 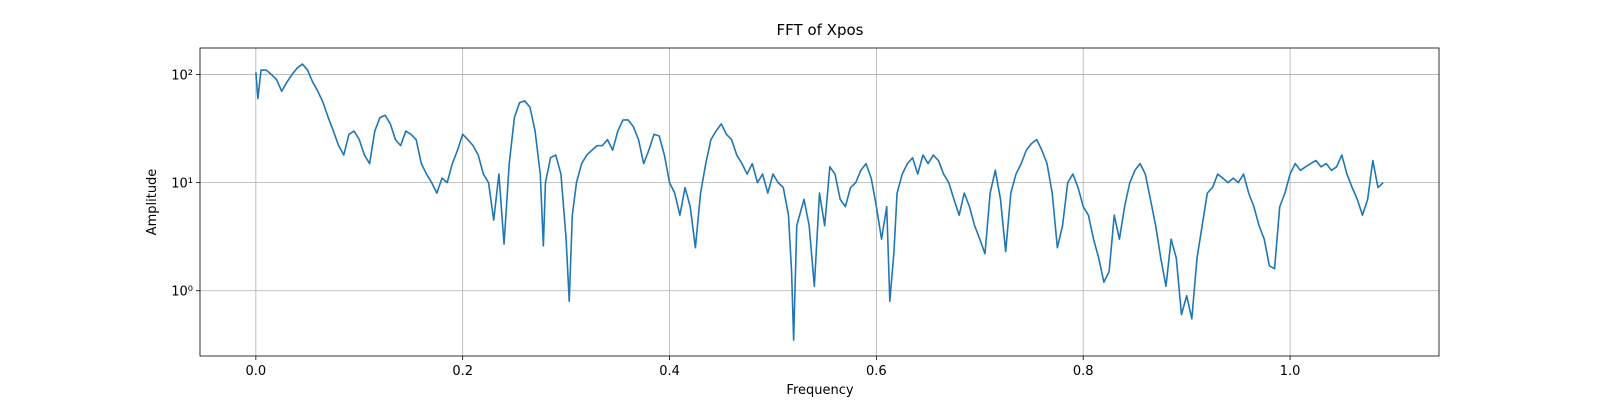 I want to click on x-tick-label: 0.6, so click(x=876, y=371).